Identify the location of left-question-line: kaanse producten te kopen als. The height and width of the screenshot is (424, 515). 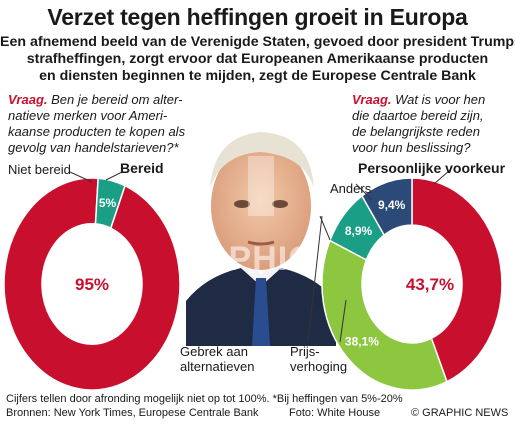
(97, 131).